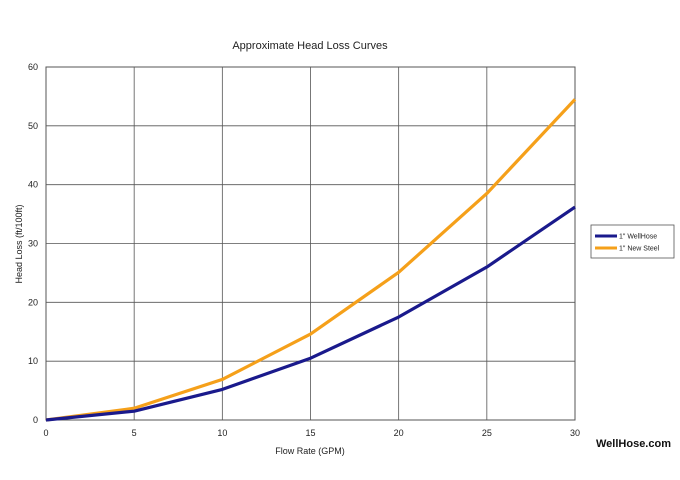 The width and height of the screenshot is (680, 480). Describe the element at coordinates (575, 433) in the screenshot. I see `x-tick-label: 30` at that location.